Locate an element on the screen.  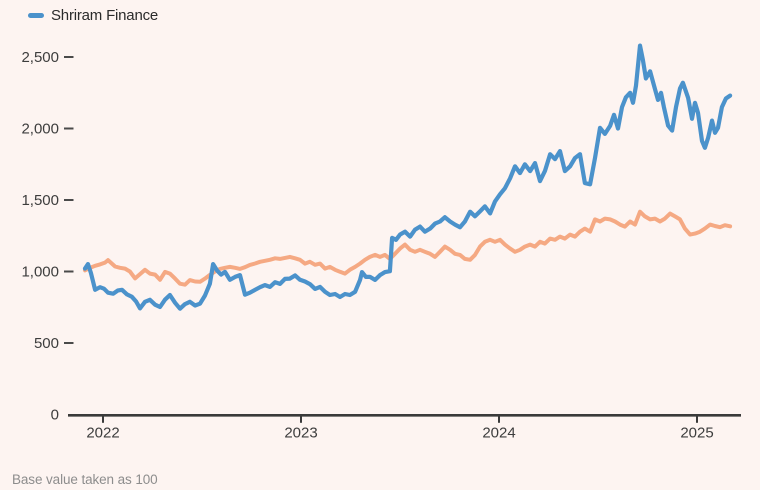
x-tick-label: 2023 is located at coordinates (300, 433).